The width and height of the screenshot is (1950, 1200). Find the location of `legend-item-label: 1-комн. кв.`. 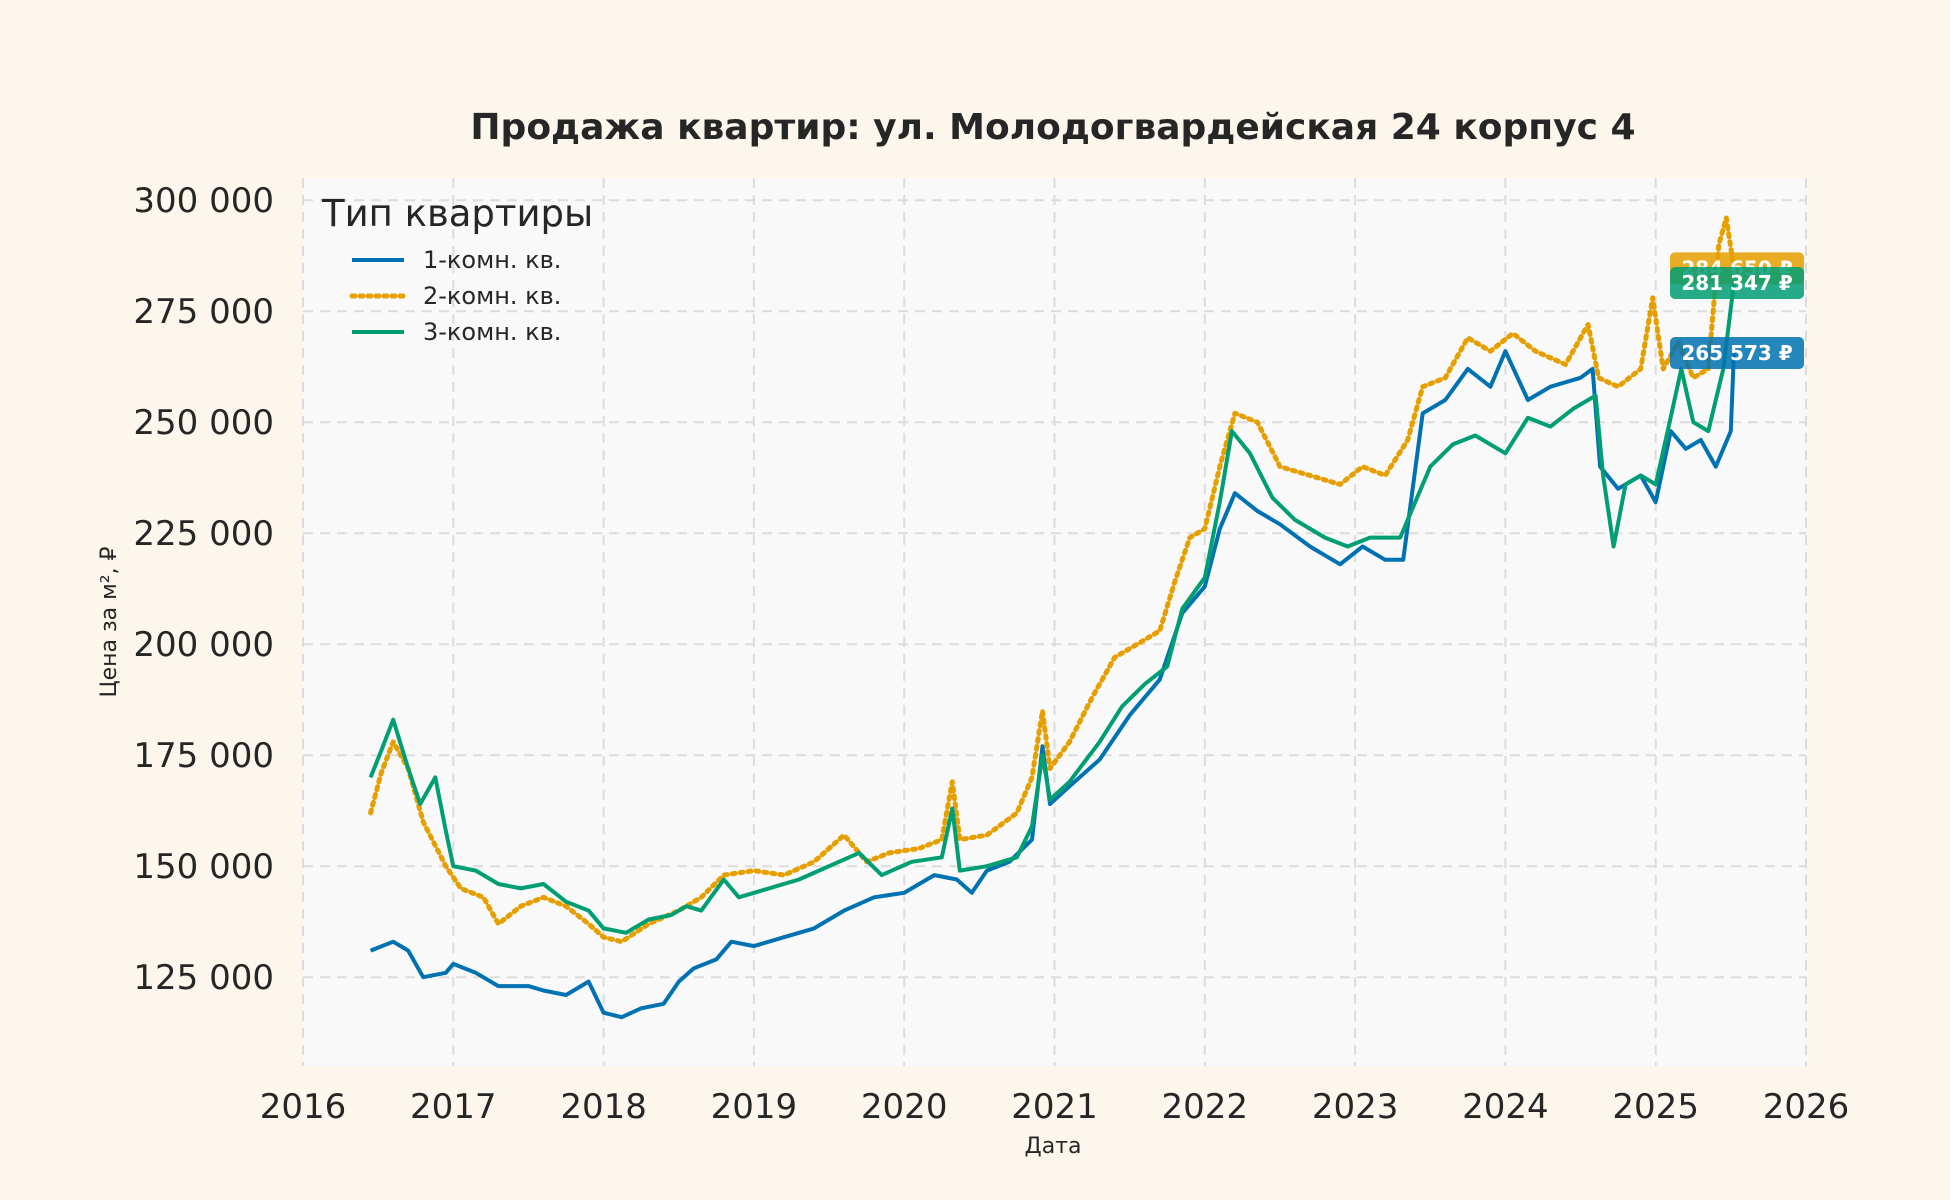

legend-item-label: 1-комн. кв. is located at coordinates (492, 260).